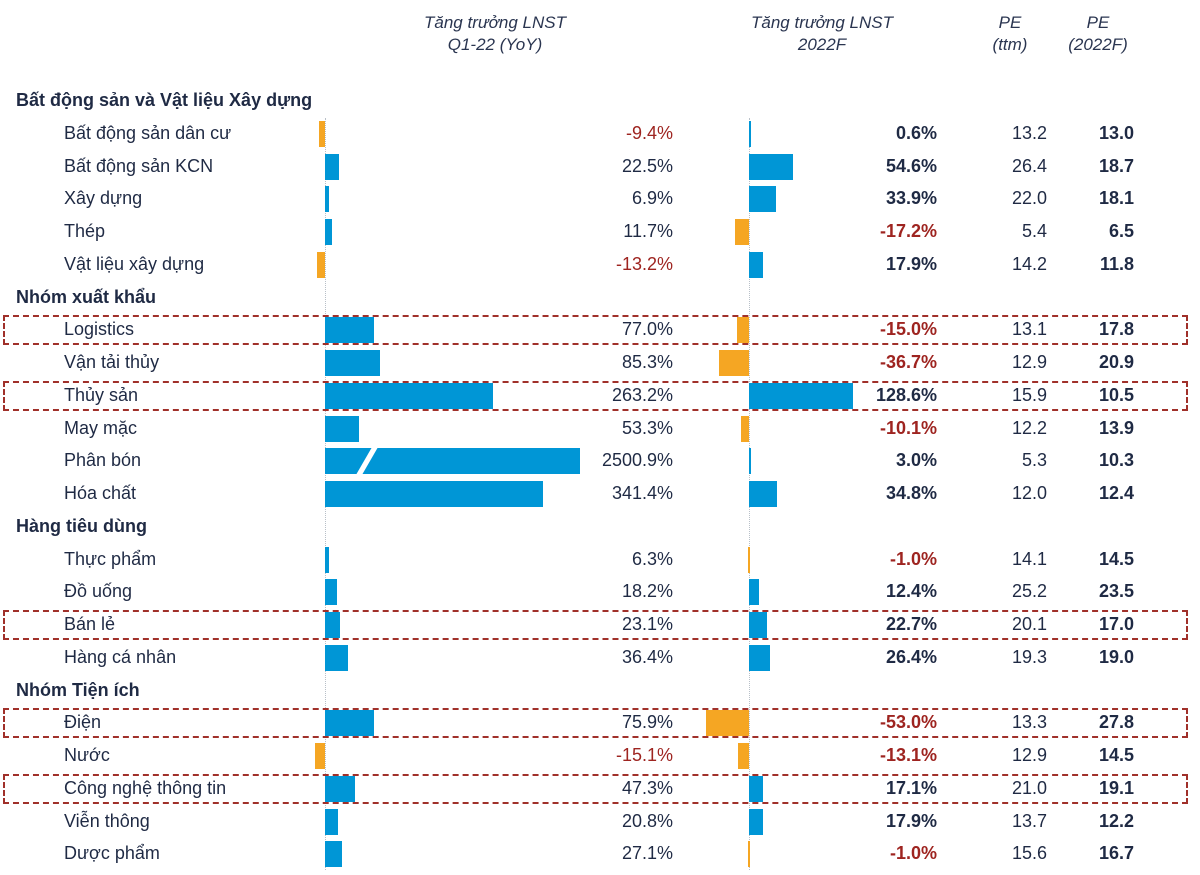  I want to click on sector-label: Hàng cá nhân, so click(120, 656).